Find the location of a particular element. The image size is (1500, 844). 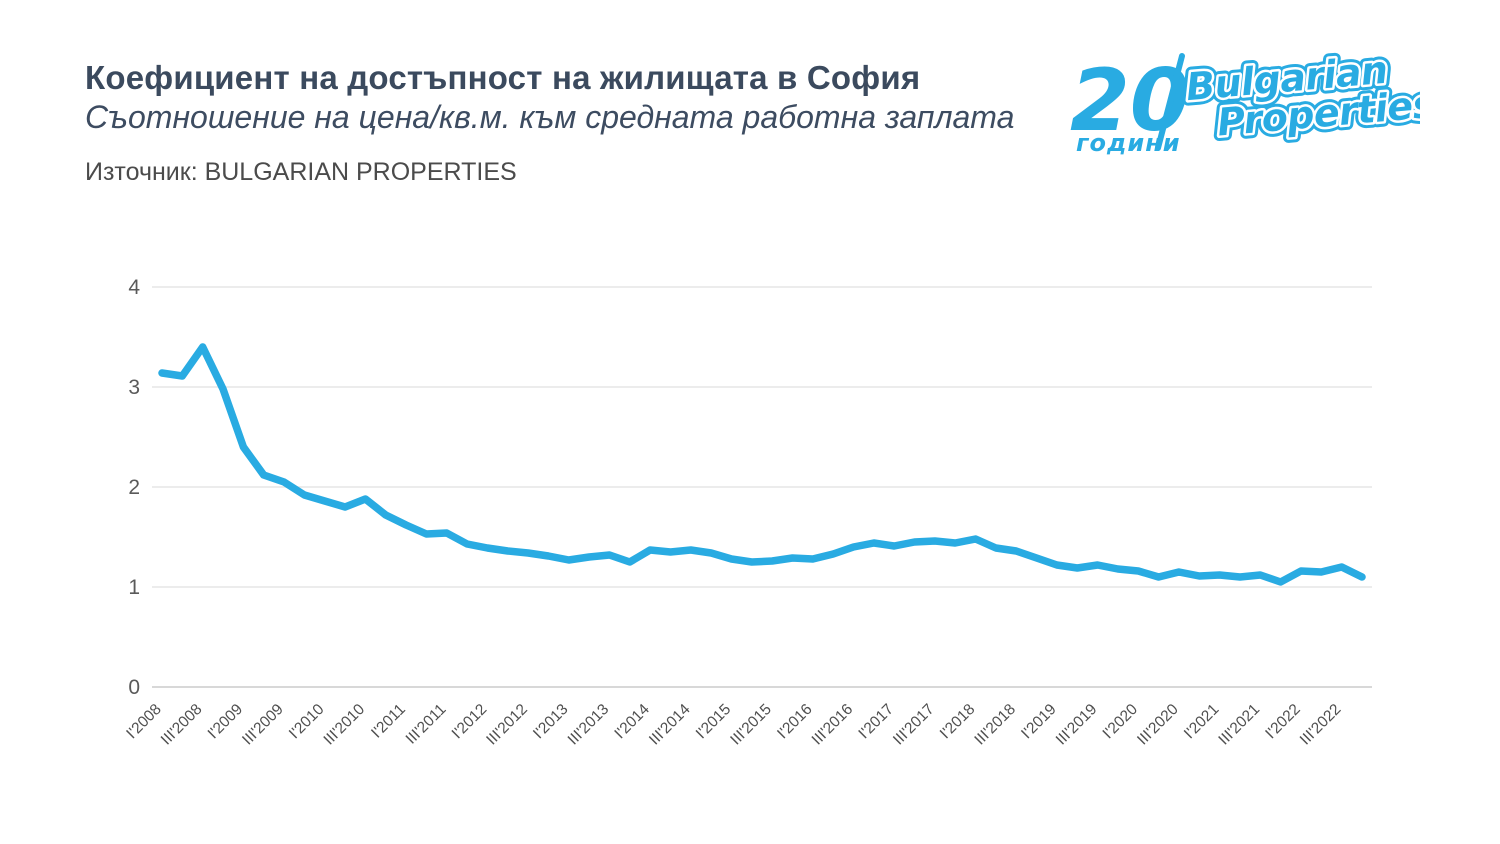

x-tick-label: III'2013 is located at coordinates (589, 725).